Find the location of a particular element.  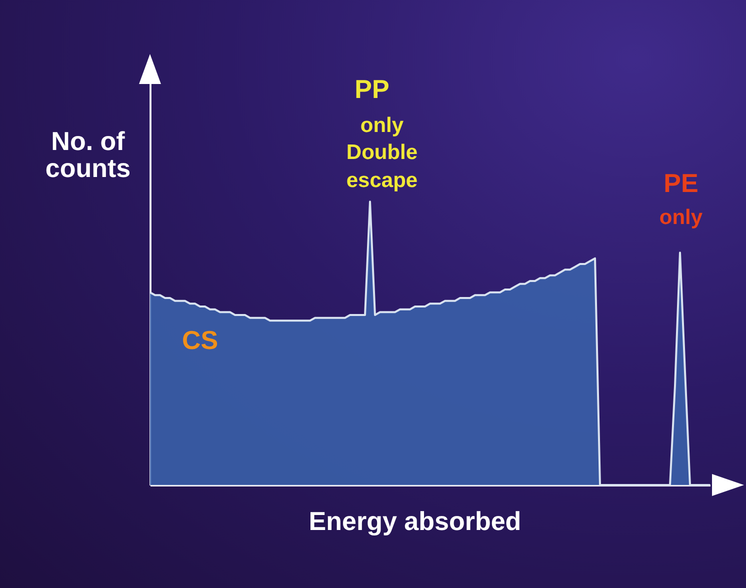

x-axis-title: Energy absorbed is located at coordinates (415, 521).